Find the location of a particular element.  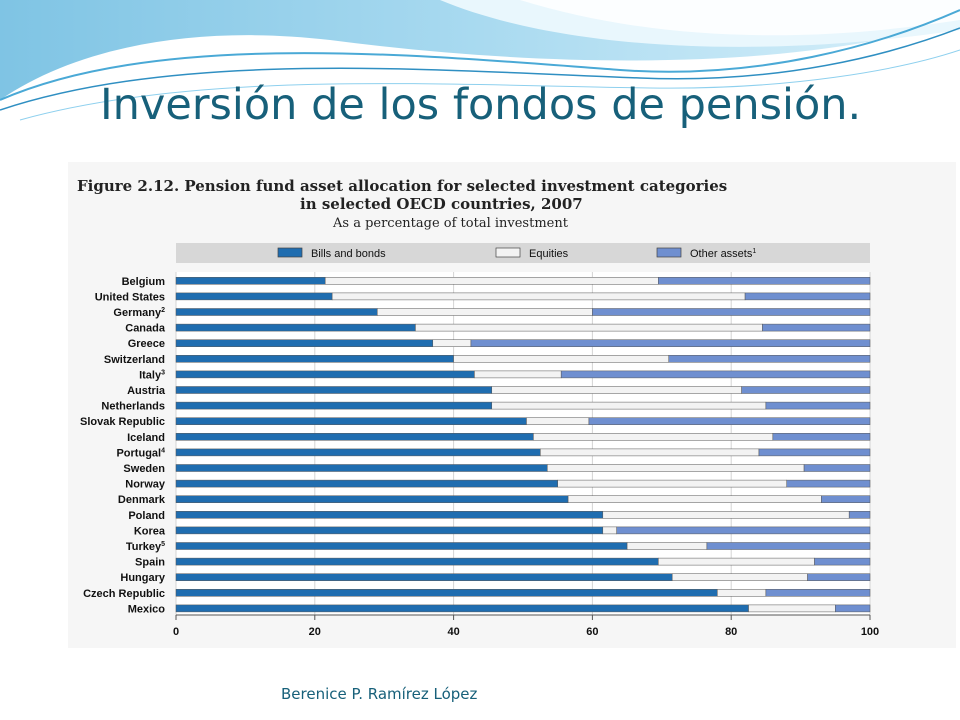

category-label-czech-republic: Czech Republic is located at coordinates (124, 594).